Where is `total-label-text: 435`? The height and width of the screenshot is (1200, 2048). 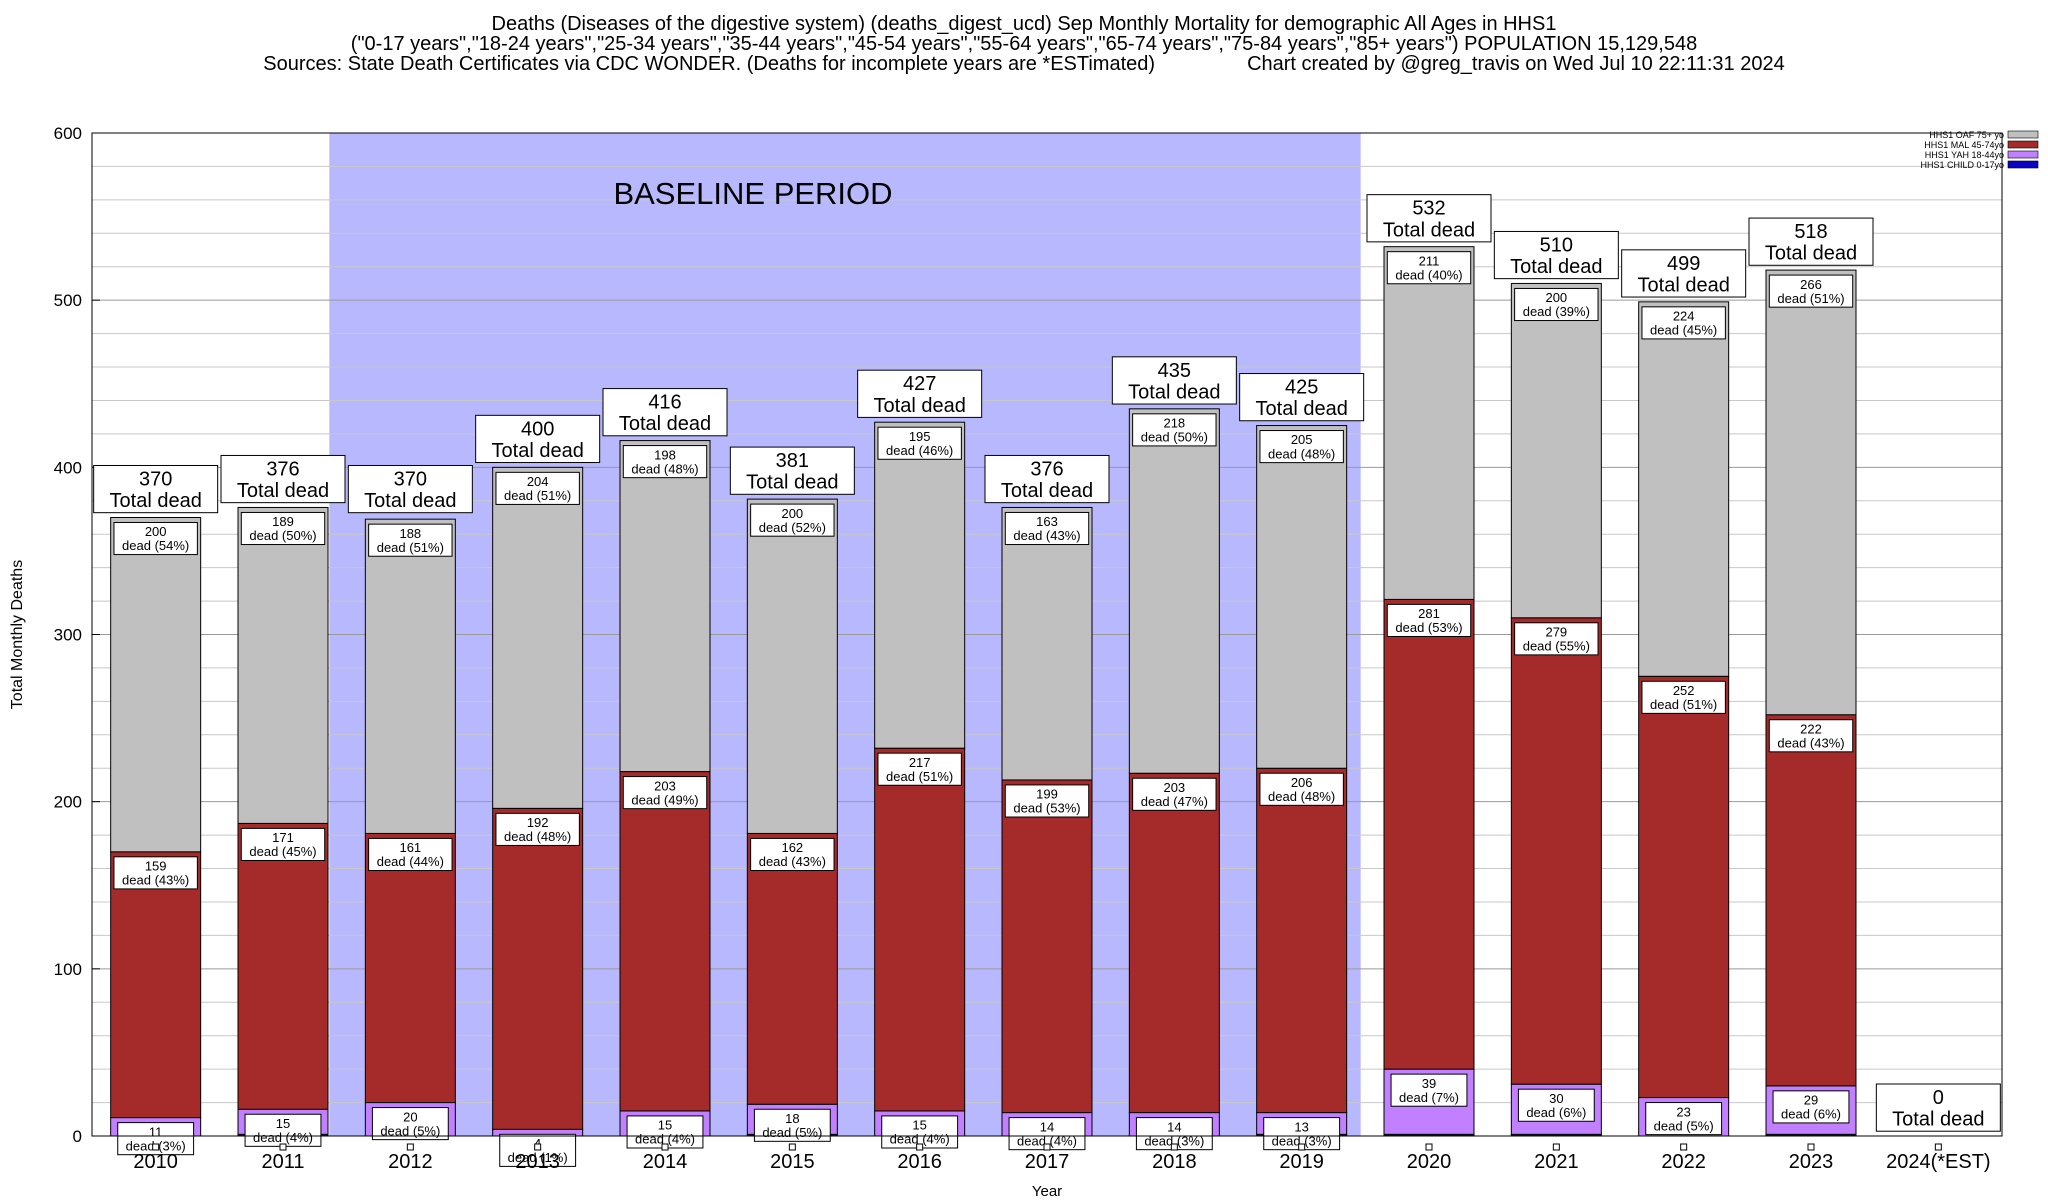 total-label-text: 435 is located at coordinates (1174, 371).